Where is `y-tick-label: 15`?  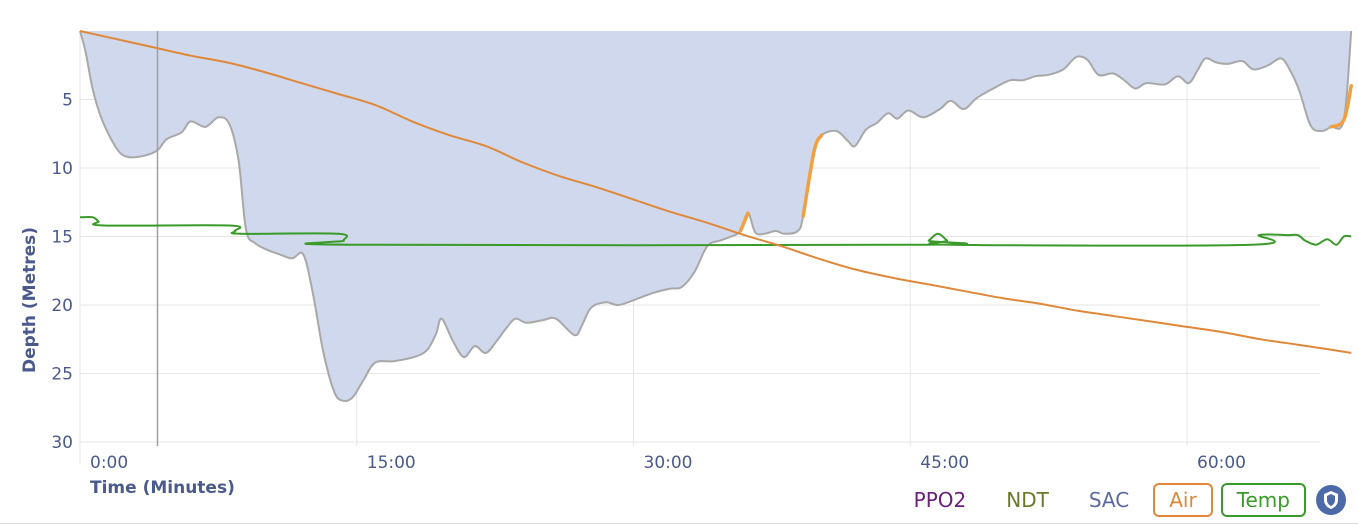 y-tick-label: 15 is located at coordinates (62, 238).